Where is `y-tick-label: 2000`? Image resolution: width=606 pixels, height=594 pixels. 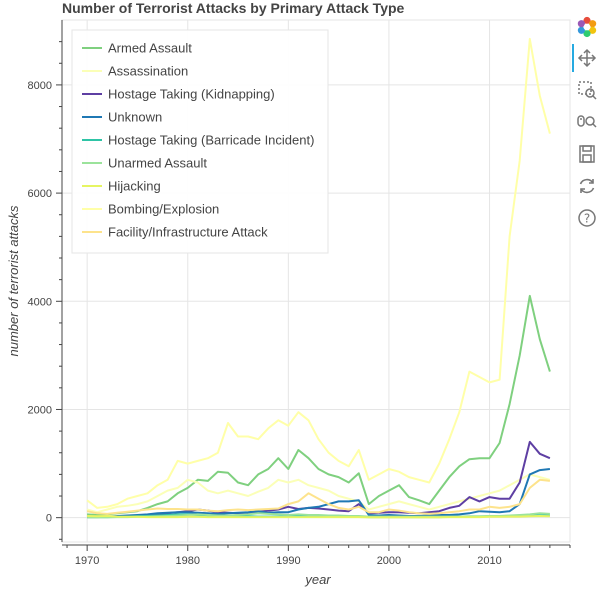
y-tick-label: 2000 is located at coordinates (40, 410).